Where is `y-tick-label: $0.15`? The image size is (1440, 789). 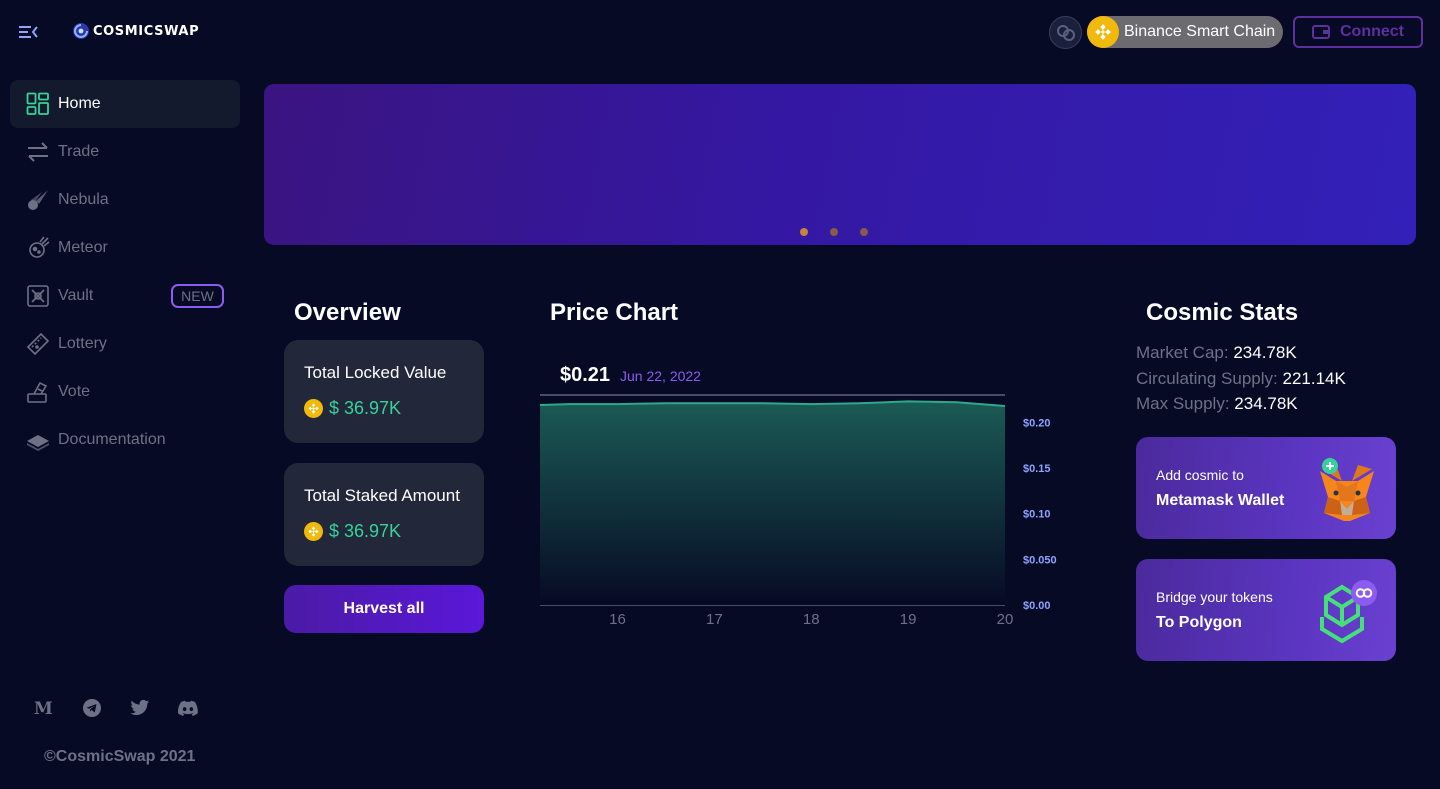
y-tick-label: $0.15 is located at coordinates (1037, 469).